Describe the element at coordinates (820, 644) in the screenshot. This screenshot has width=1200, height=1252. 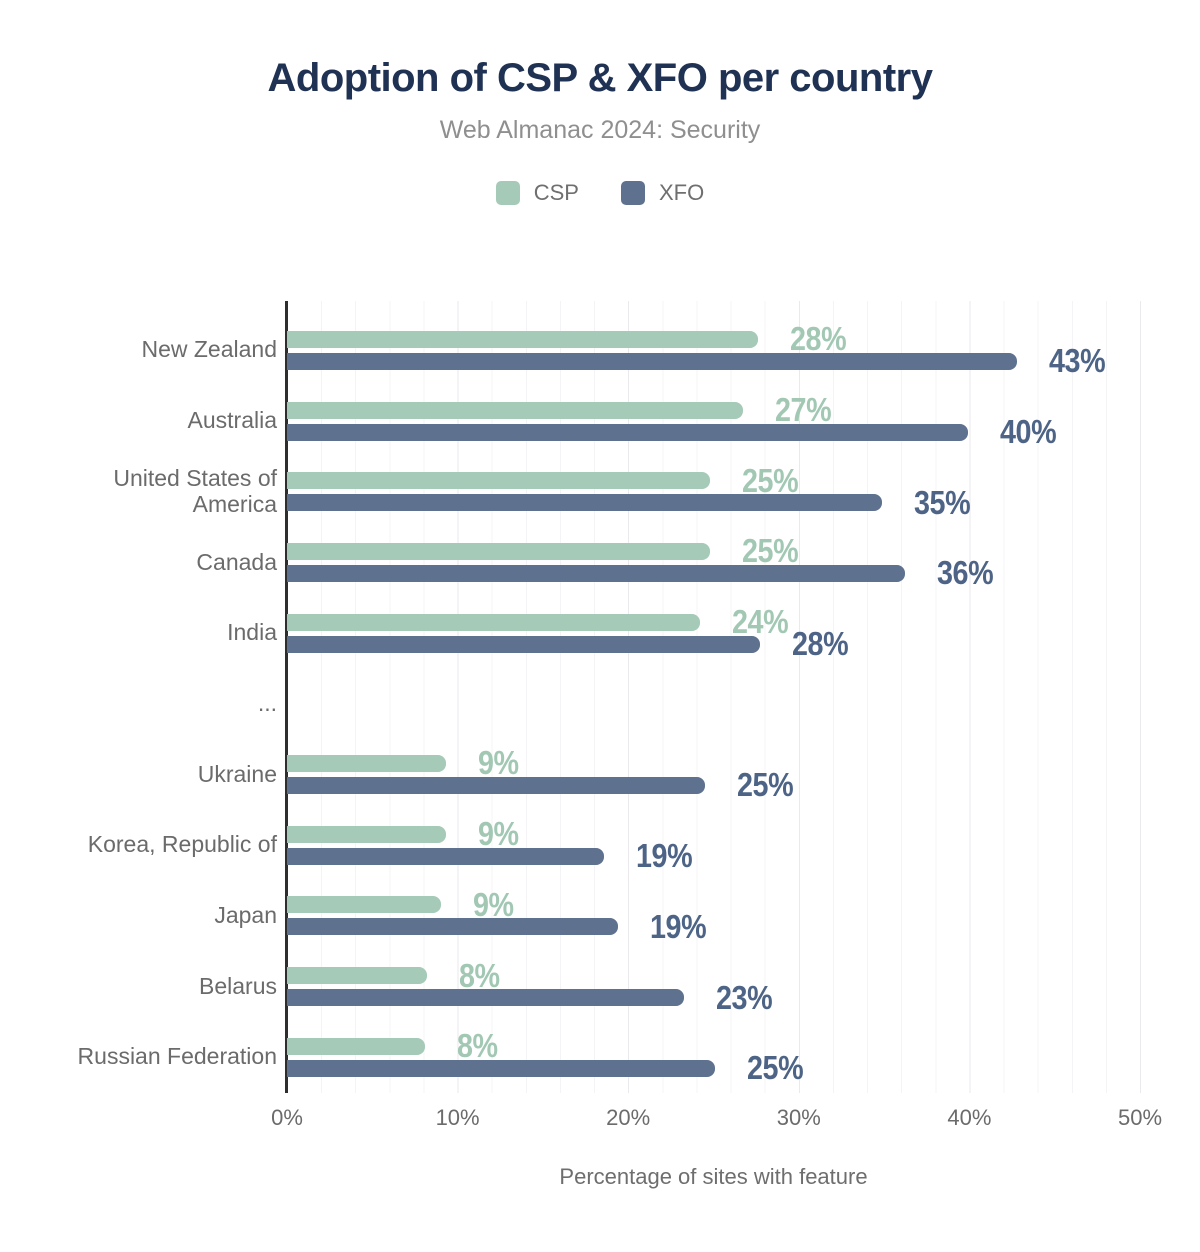
I see `xfo-value-label: 28%` at that location.